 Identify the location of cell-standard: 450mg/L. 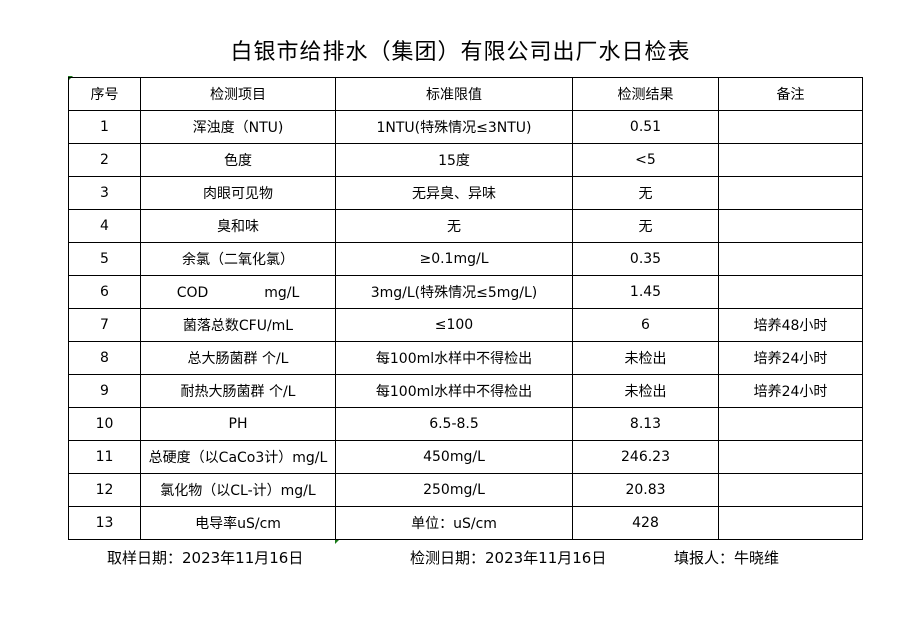
(454, 457).